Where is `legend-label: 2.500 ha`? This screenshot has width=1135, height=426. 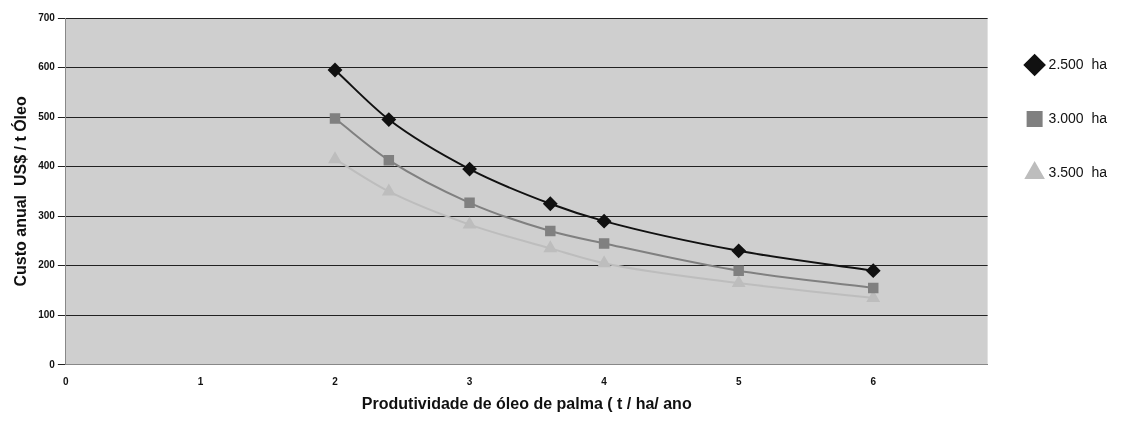 legend-label: 2.500 ha is located at coordinates (1078, 63).